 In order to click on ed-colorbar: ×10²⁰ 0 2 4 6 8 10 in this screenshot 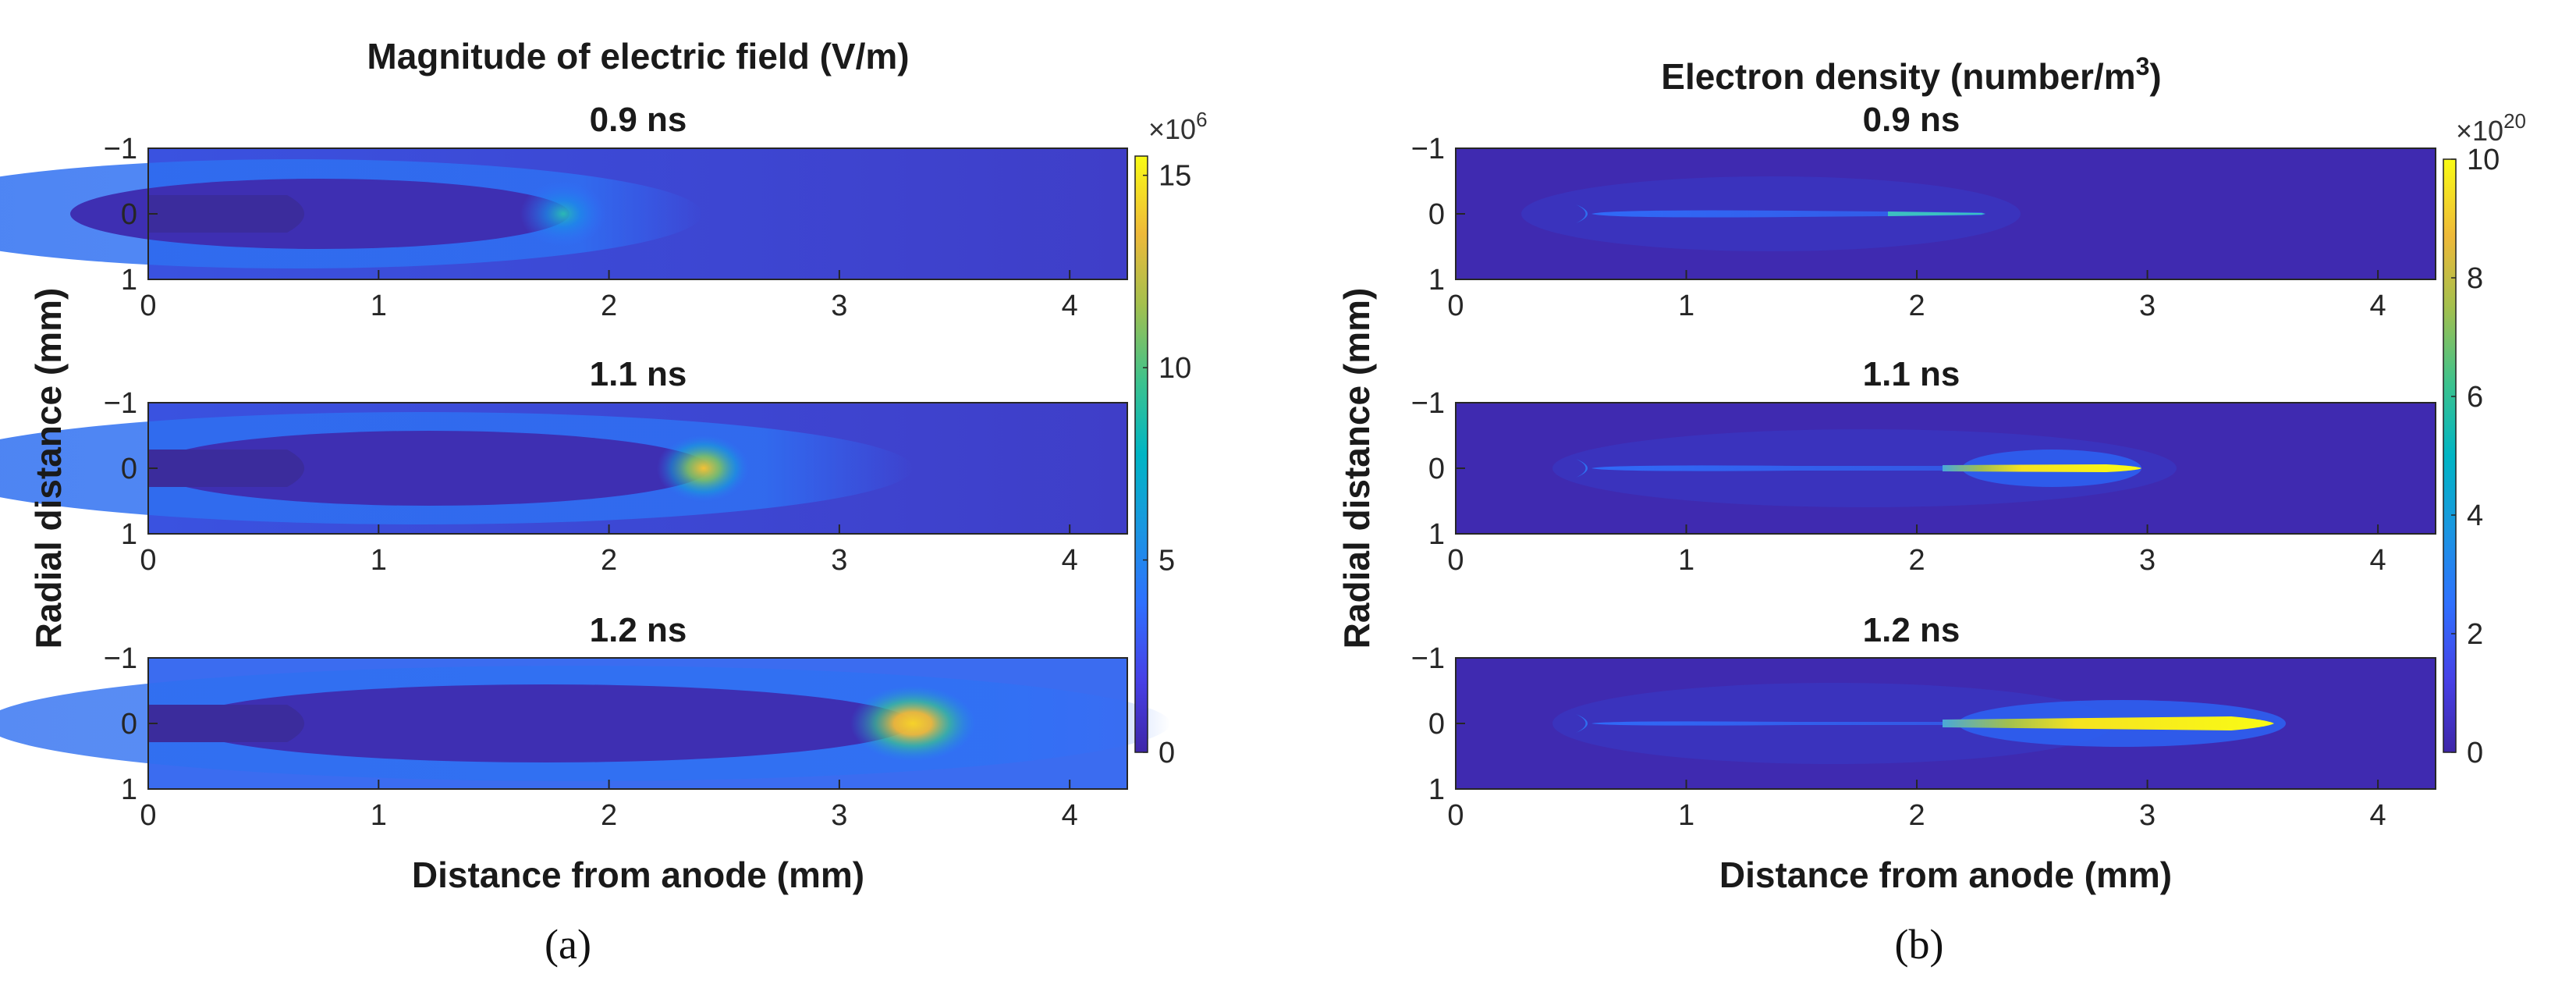, I will do `click(2484, 439)`.